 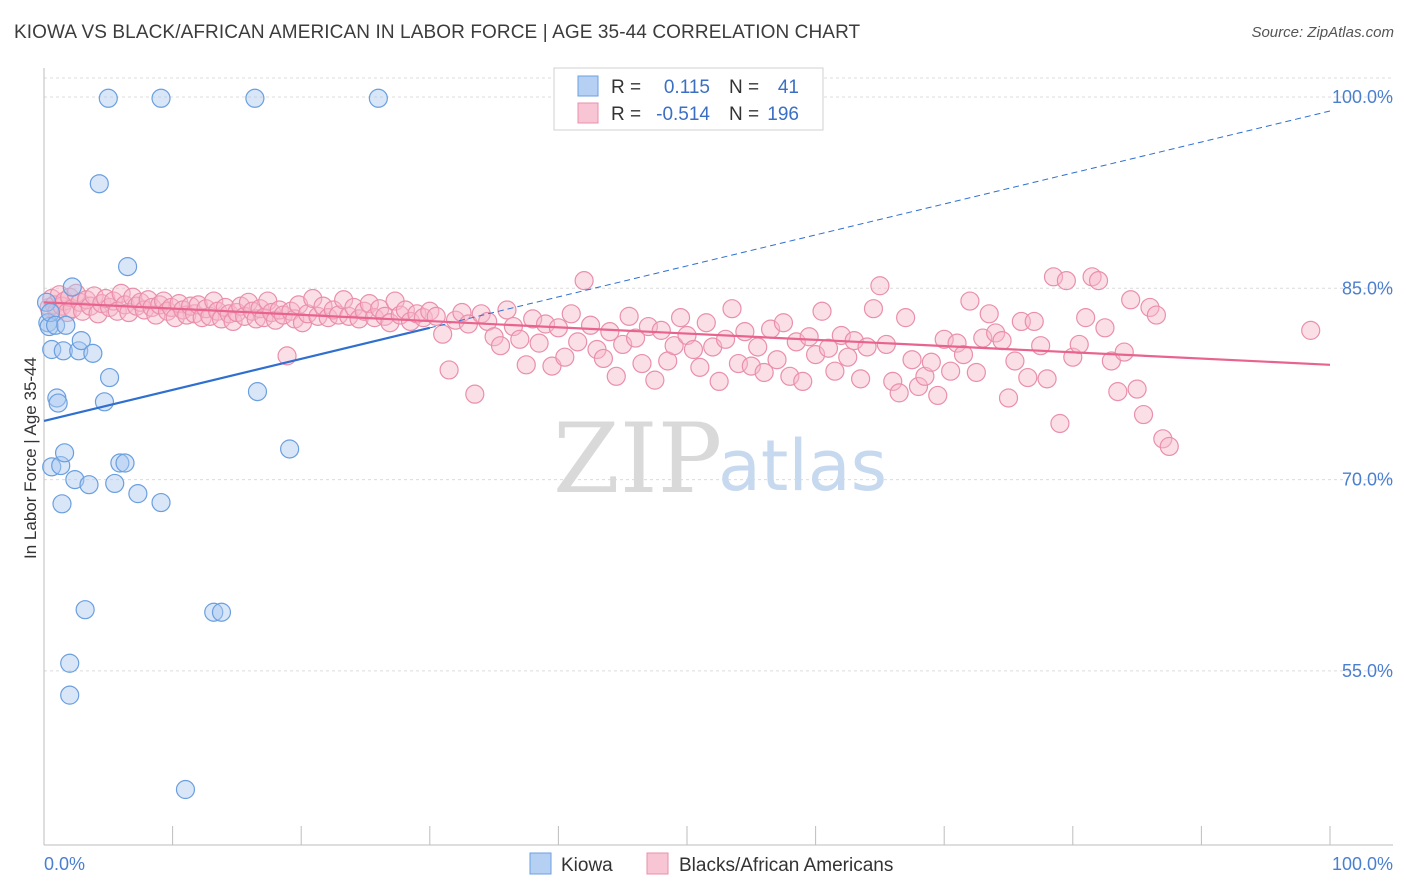 I want to click on legend: R = 0.115 N = 41 R = -0.514 N = 196, so click(x=688, y=99).